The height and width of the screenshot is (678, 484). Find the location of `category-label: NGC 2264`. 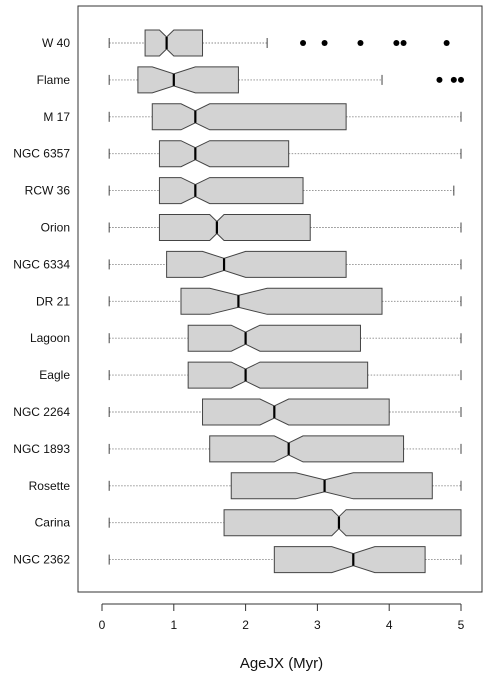

category-label: NGC 2264 is located at coordinates (41, 412).